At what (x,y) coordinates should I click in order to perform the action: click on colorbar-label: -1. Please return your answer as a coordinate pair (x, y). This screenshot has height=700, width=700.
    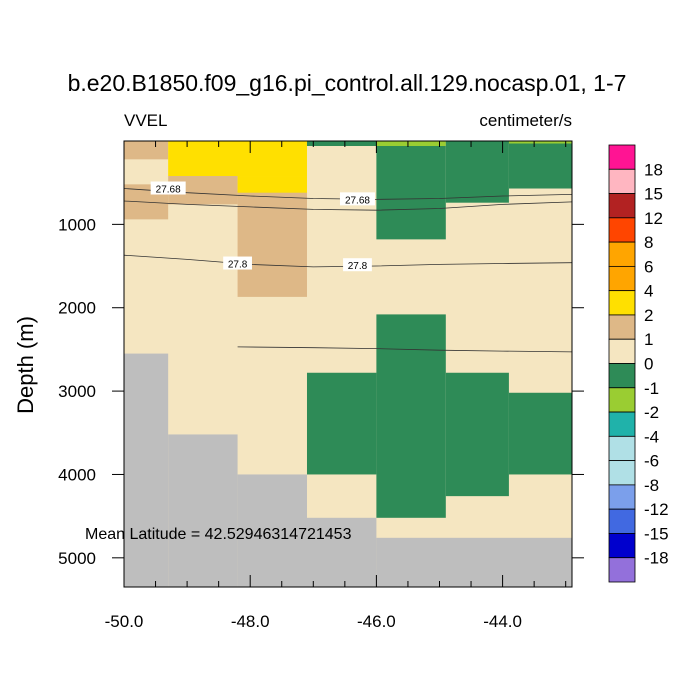
    Looking at the image, I should click on (651, 388).